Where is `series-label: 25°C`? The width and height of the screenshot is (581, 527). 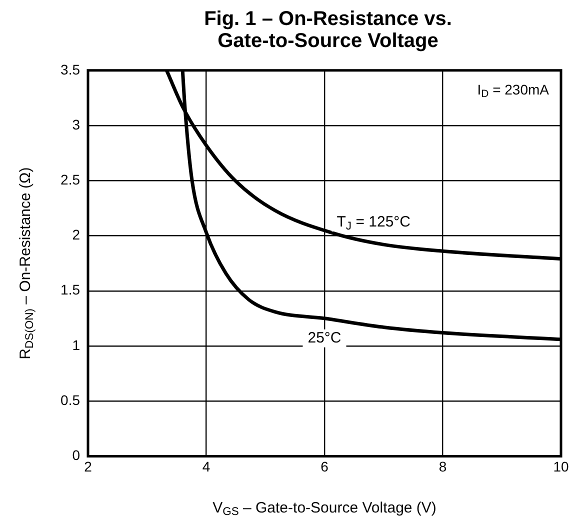
series-label: 25°C is located at coordinates (325, 338).